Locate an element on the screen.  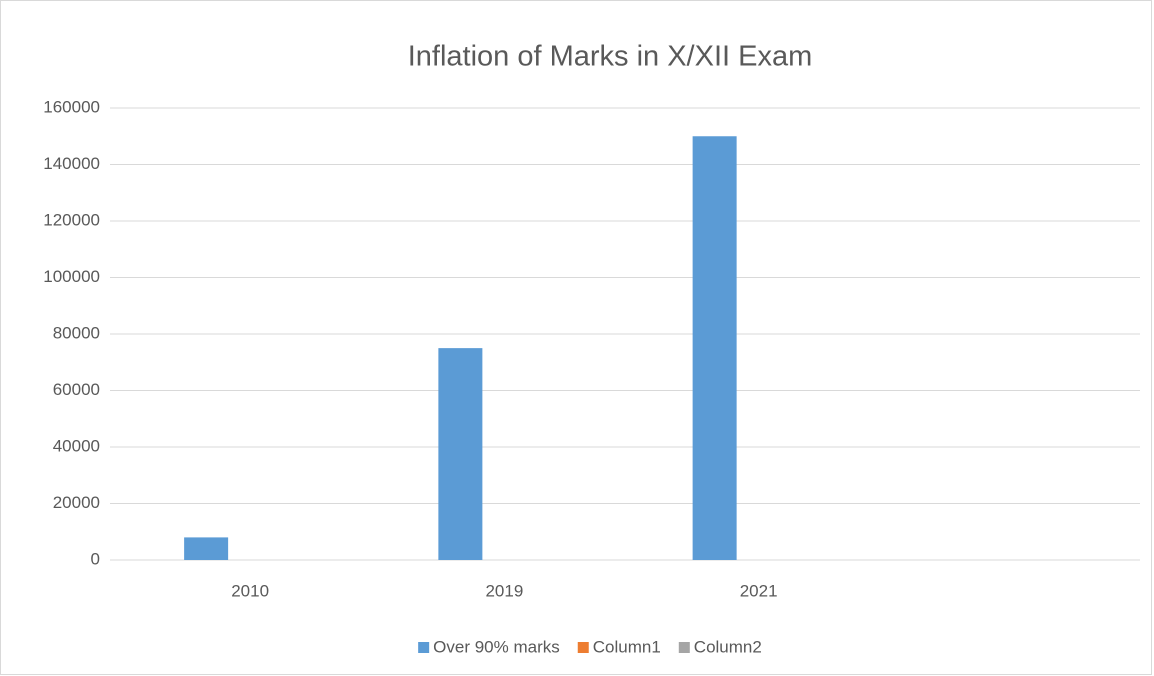
y-tick-label: 20000 is located at coordinates (76, 502).